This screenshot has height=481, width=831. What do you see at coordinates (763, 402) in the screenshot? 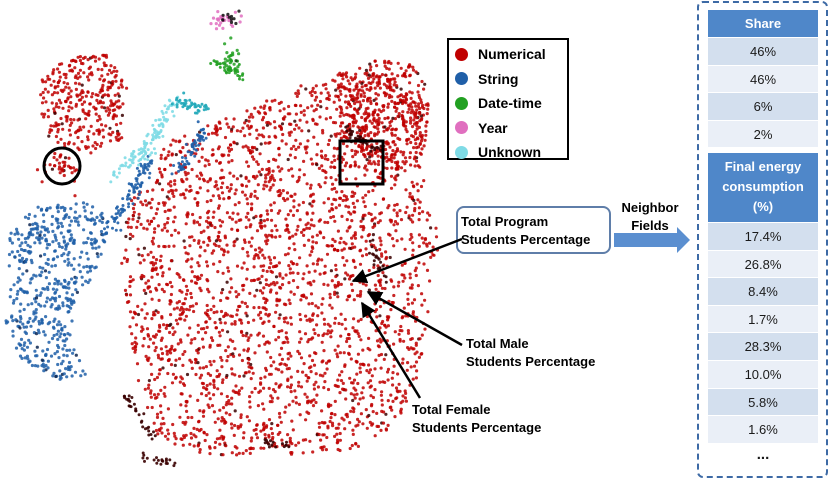
I see `table-cell: 5.8%` at bounding box center [763, 402].